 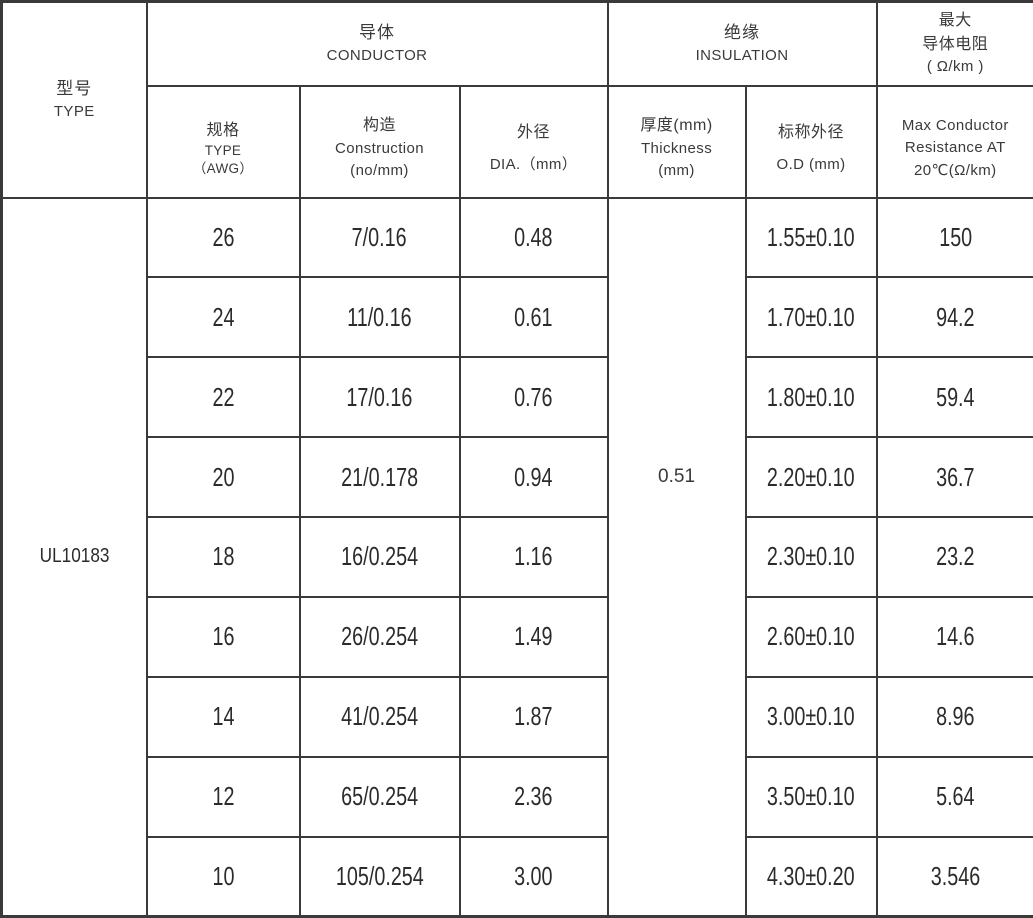 I want to click on construction-cell: 7/0.16, so click(x=379, y=237).